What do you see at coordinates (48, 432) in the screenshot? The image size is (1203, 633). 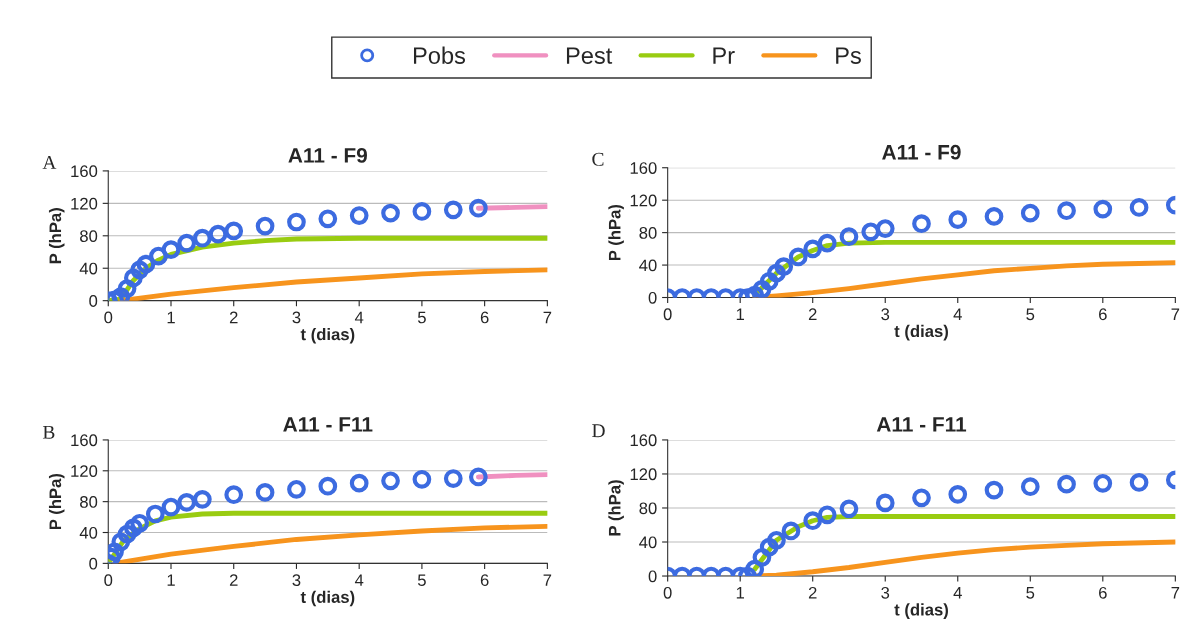 I see `text: B` at bounding box center [48, 432].